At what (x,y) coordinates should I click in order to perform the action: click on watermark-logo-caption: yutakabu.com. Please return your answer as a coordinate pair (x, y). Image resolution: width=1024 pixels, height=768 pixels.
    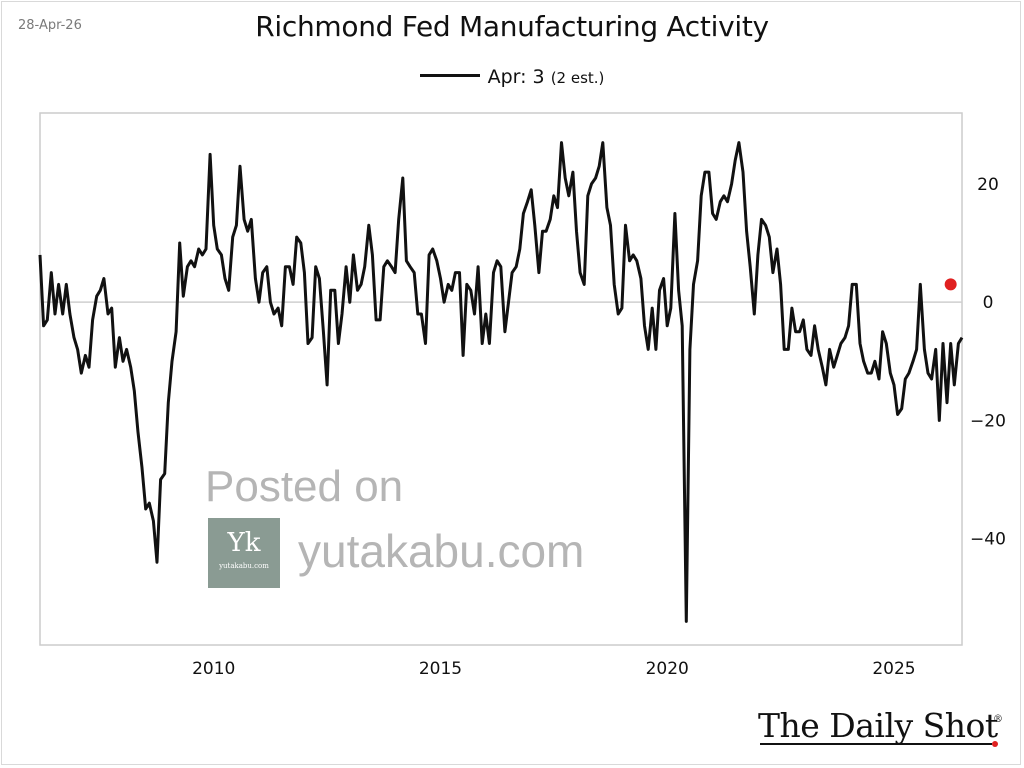
    Looking at the image, I should click on (244, 566).